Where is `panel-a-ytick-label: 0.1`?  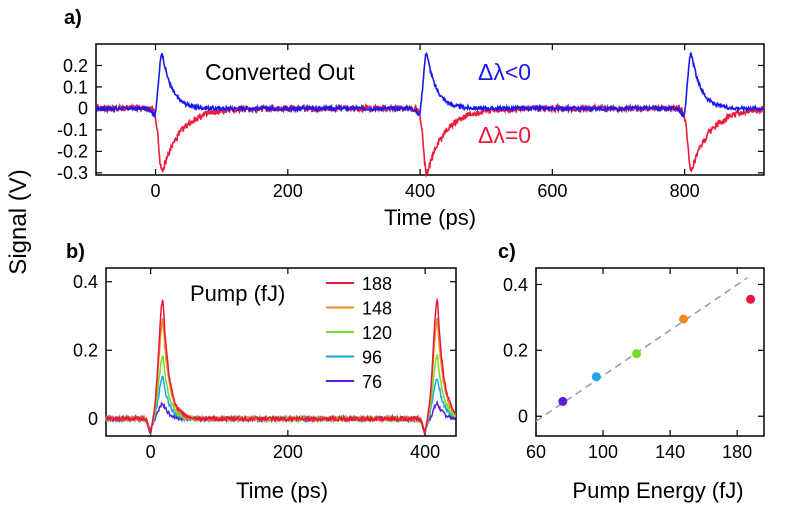 panel-a-ytick-label: 0.1 is located at coordinates (75, 87).